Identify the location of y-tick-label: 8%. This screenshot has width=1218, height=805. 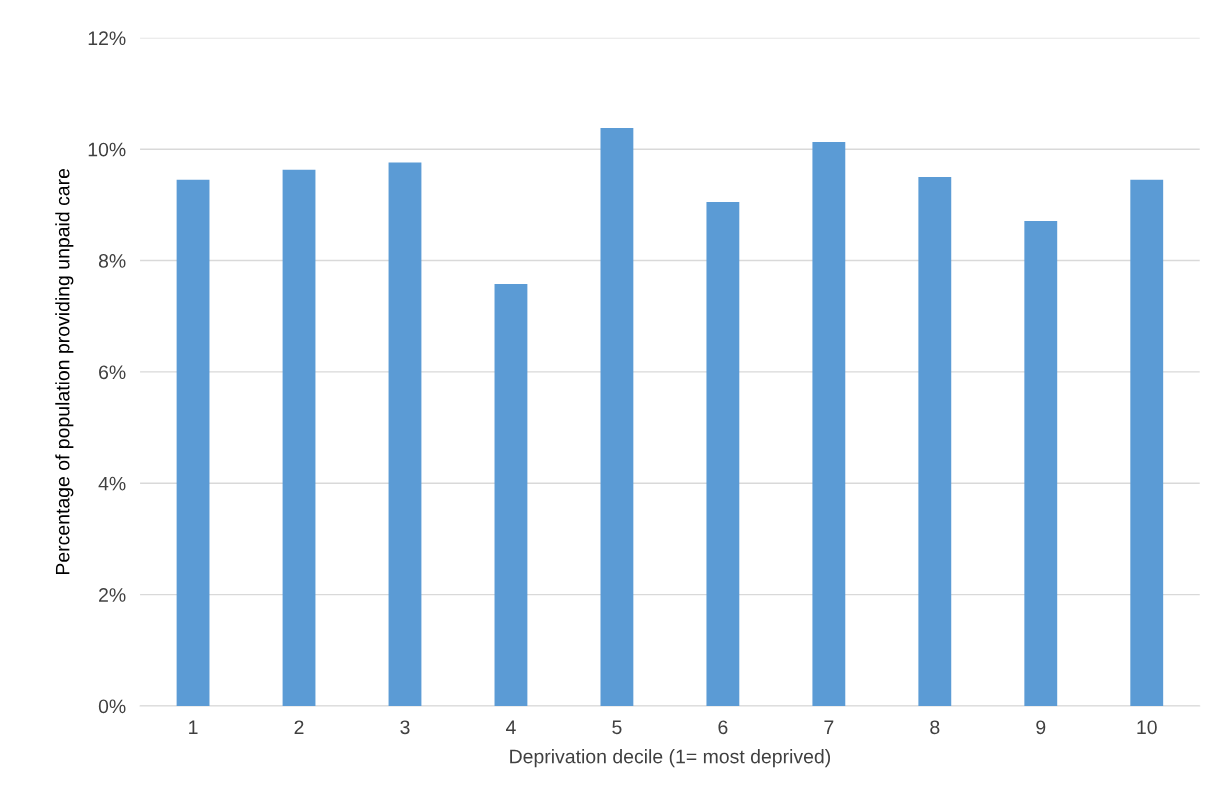
(112, 261).